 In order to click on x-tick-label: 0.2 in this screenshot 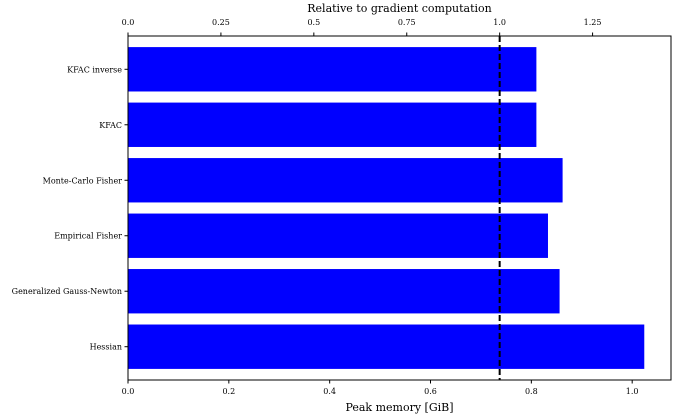, I will do `click(228, 391)`.